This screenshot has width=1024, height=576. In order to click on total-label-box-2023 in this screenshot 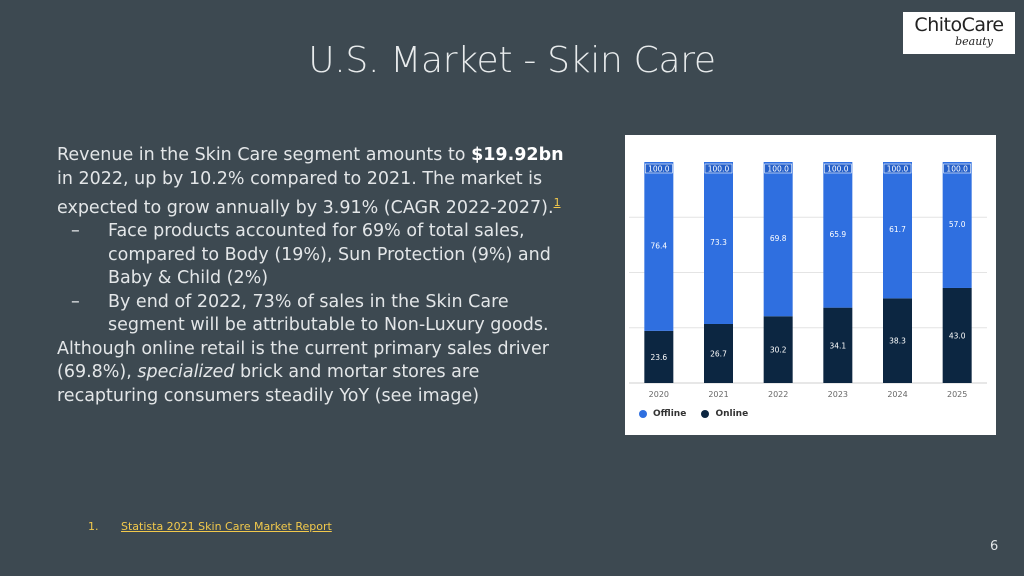, I will do `click(838, 168)`.